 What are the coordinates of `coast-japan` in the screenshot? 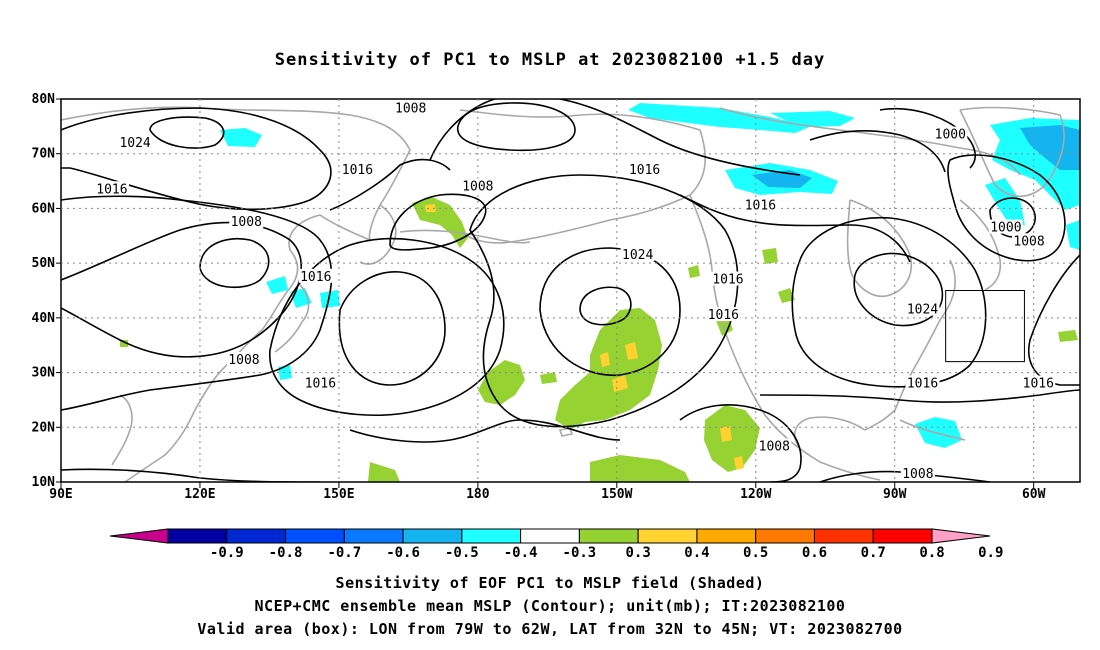 It's located at (292, 318).